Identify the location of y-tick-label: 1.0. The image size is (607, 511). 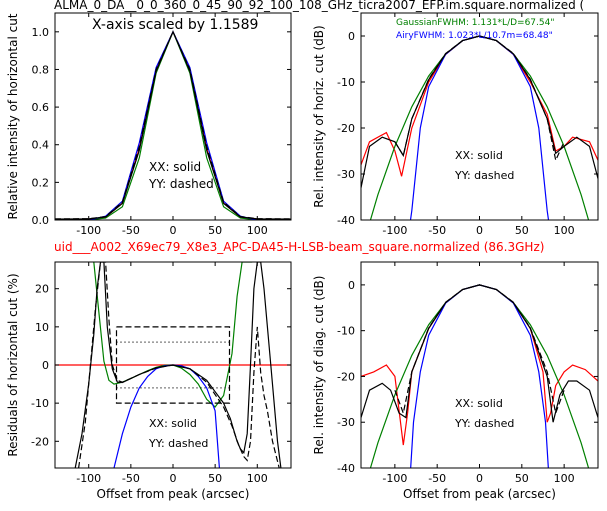
(41, 32).